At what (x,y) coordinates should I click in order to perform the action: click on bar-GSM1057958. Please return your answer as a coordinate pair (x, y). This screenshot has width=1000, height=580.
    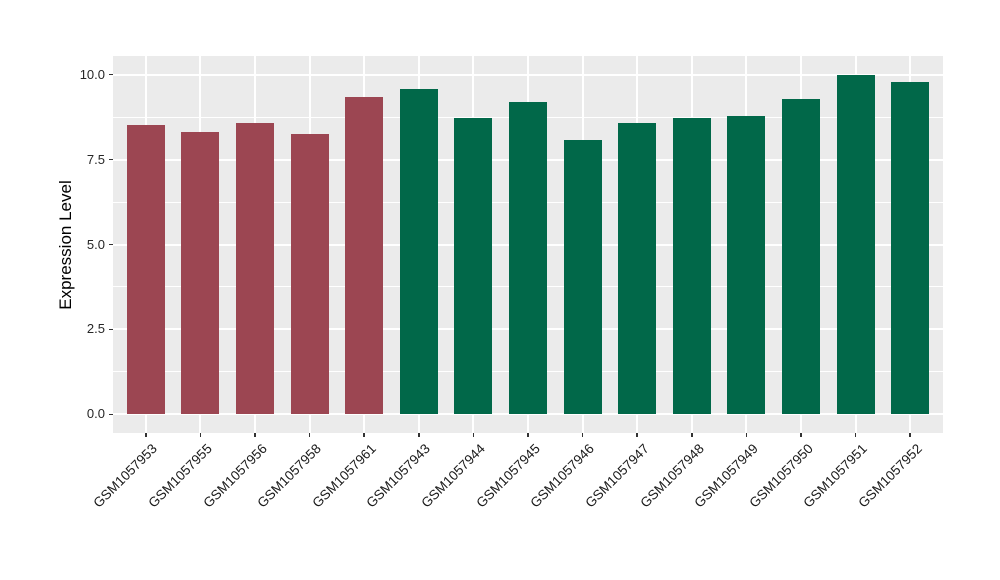
    Looking at the image, I should click on (309, 274).